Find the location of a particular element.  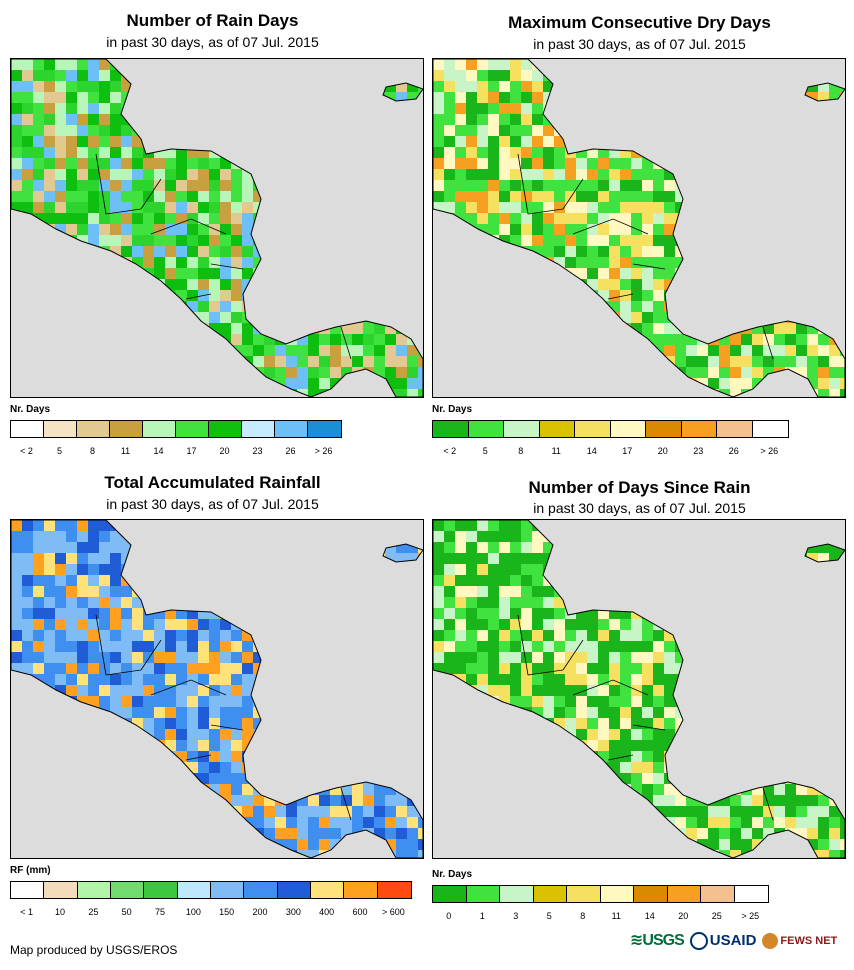

agency-logos: ≋USGS USAID FEWS NET is located at coordinates (733, 941).